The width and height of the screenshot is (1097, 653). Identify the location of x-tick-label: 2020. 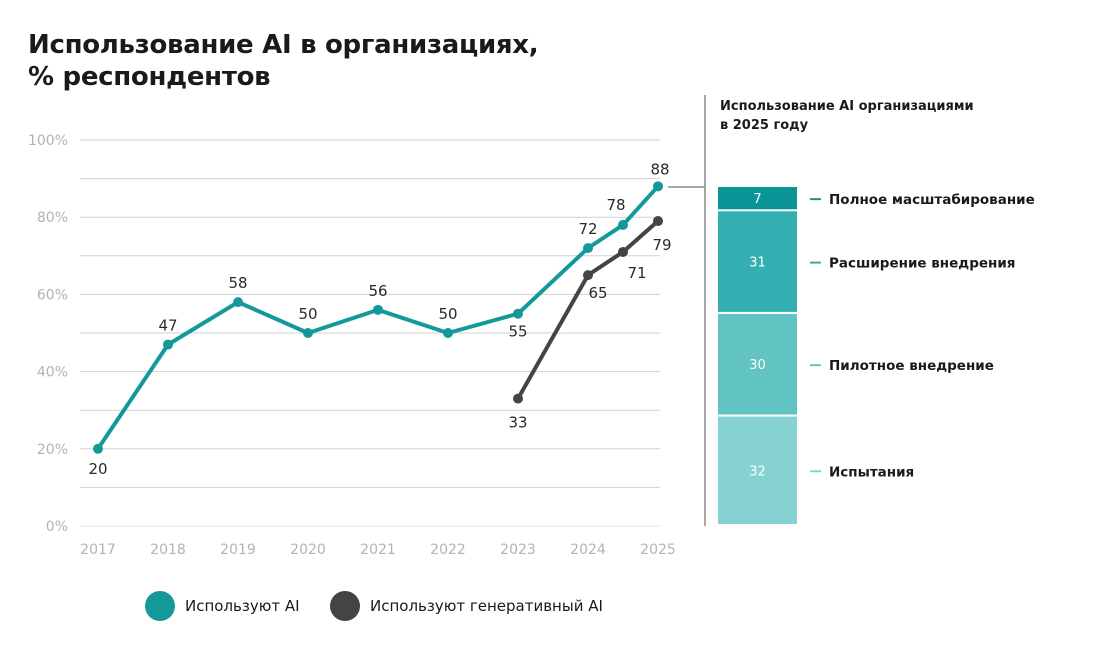
(308, 550).